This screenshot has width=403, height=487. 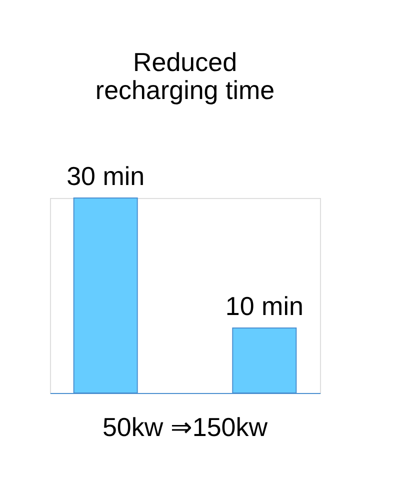 I want to click on data-label: 10 min, so click(x=264, y=306).